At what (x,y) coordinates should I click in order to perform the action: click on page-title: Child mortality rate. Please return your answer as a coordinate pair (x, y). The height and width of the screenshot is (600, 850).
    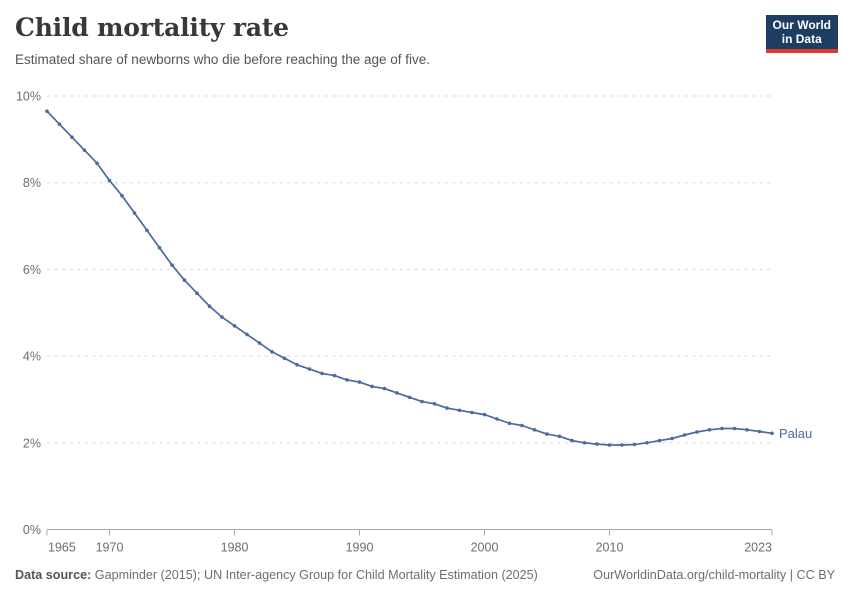
    Looking at the image, I should click on (152, 27).